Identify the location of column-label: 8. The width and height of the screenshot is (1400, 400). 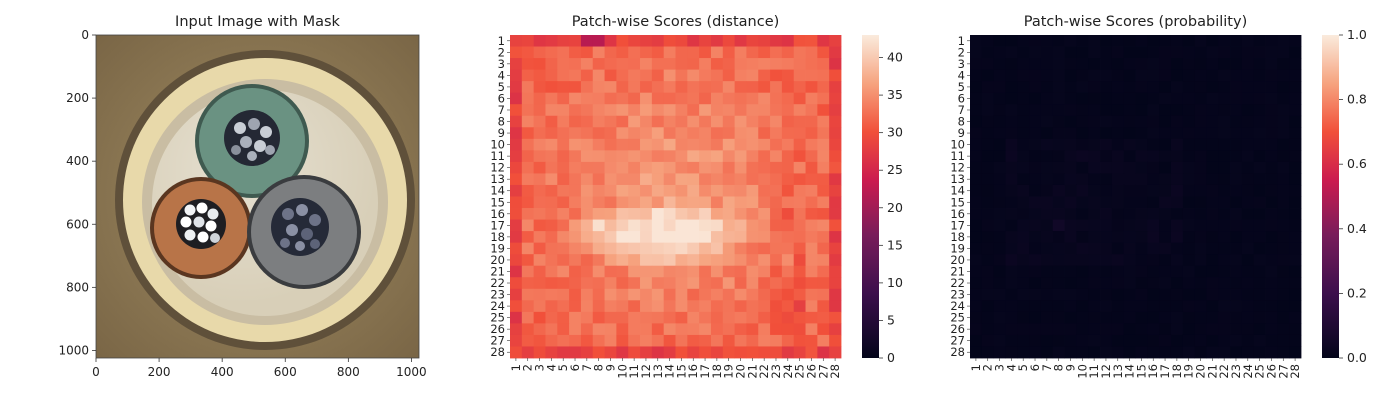
(1059, 367).